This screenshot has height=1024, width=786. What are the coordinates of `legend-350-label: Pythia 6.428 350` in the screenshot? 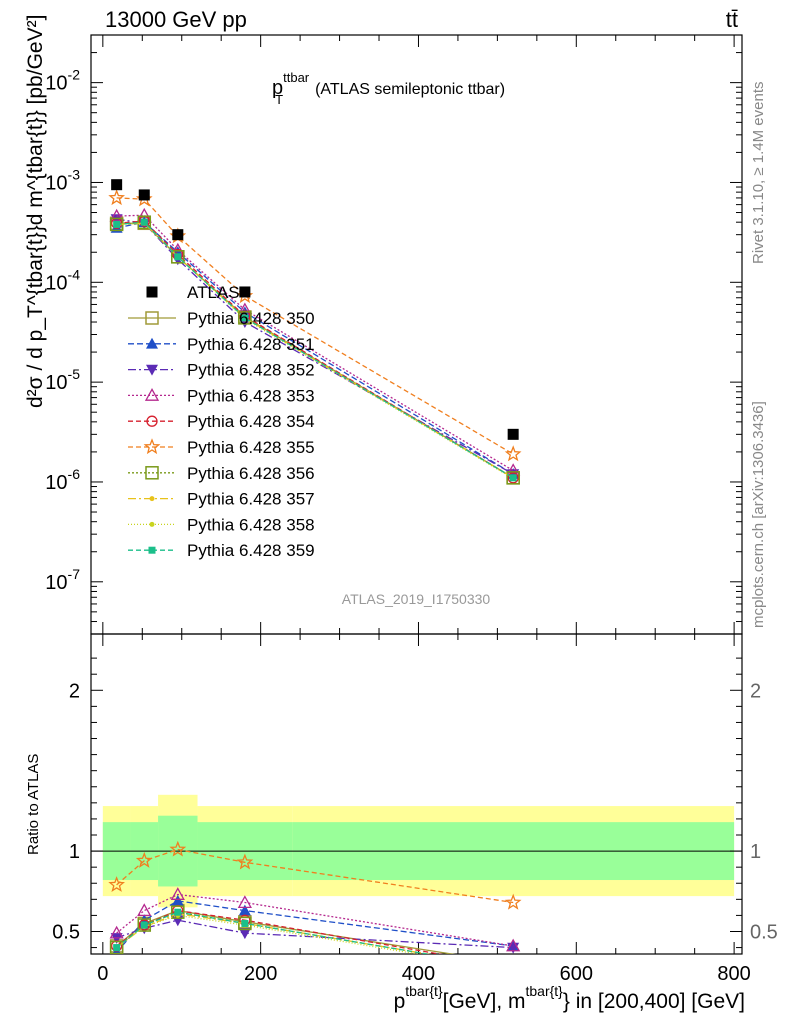 It's located at (251, 318).